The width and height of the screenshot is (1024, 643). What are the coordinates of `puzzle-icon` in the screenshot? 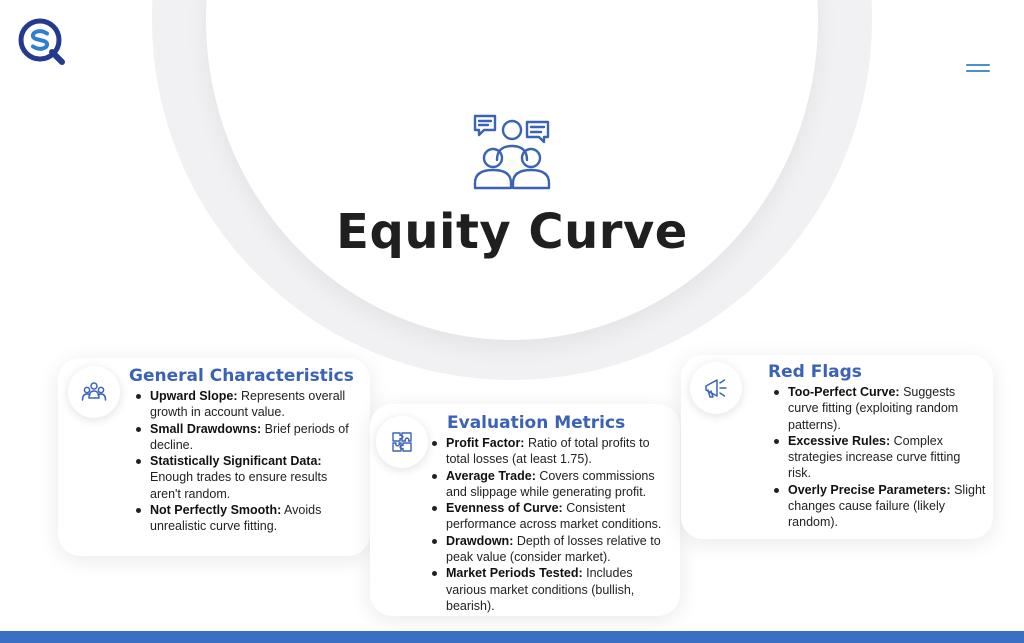 It's located at (402, 442).